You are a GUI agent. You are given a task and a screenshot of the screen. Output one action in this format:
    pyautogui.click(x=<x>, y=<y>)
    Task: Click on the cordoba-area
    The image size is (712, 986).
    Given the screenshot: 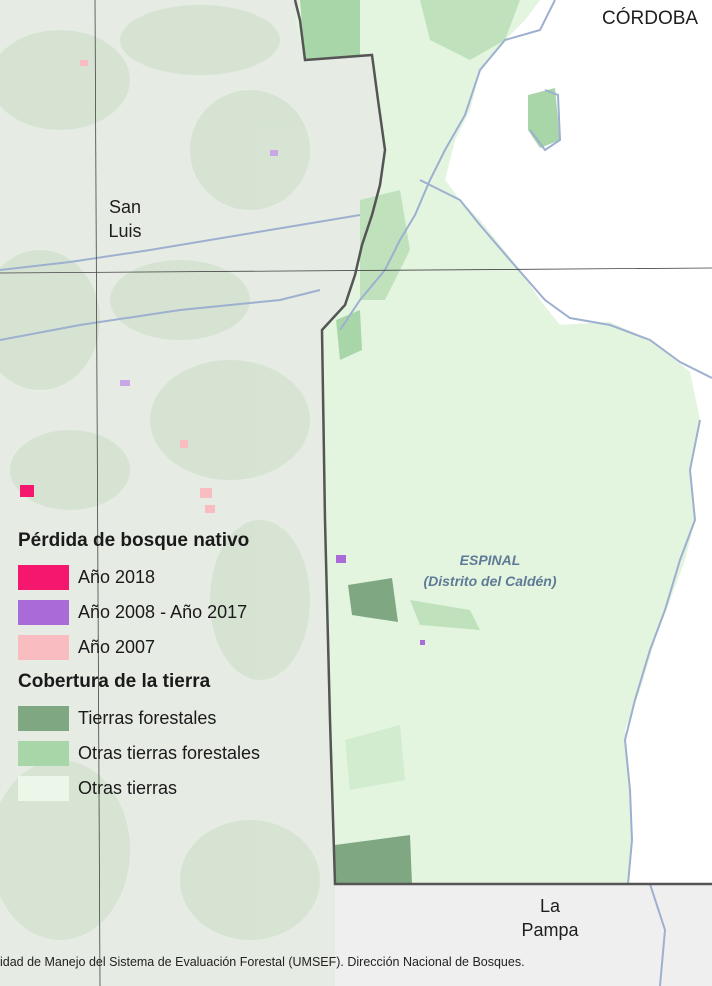 What is the action you would take?
    pyautogui.click(x=578, y=190)
    